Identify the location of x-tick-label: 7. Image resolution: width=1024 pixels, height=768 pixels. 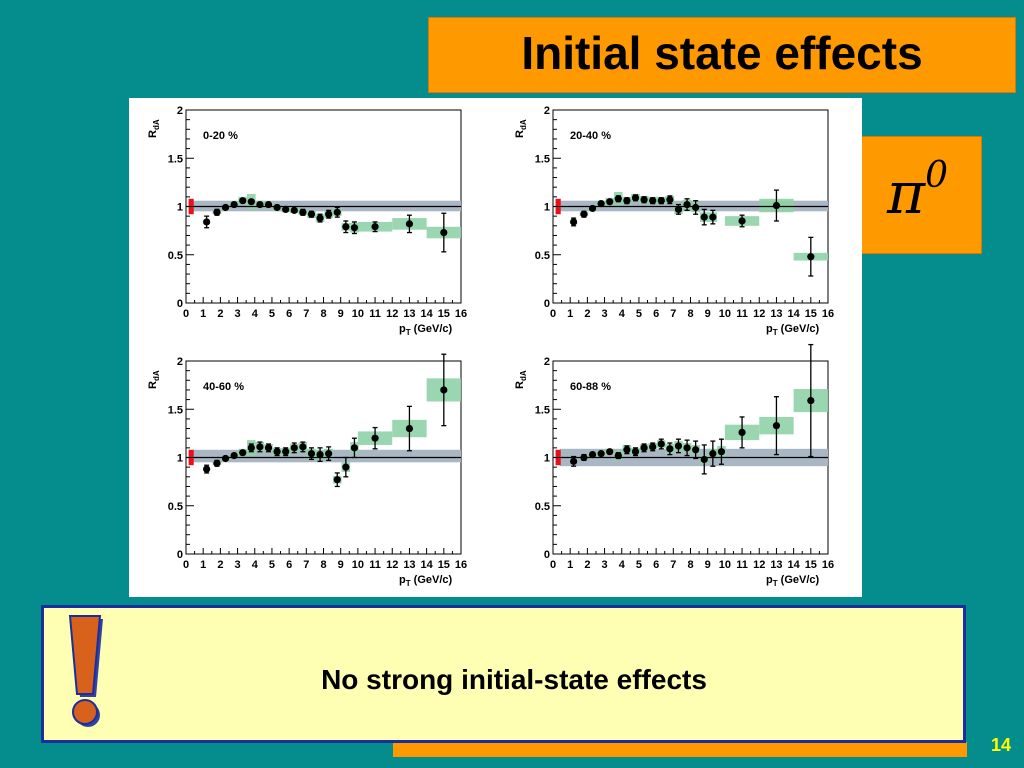
(306, 565).